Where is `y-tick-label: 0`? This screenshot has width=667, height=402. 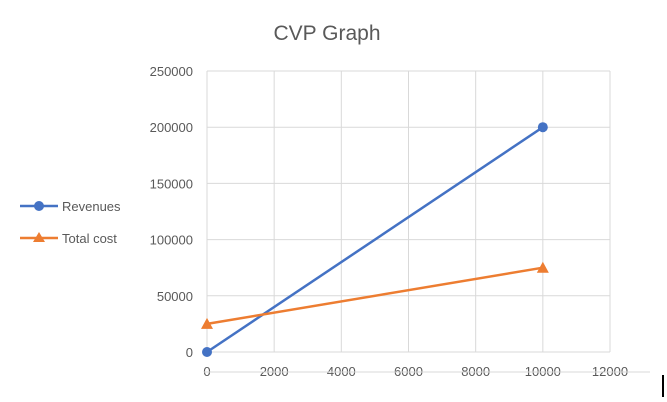
y-tick-label: 0 is located at coordinates (189, 352).